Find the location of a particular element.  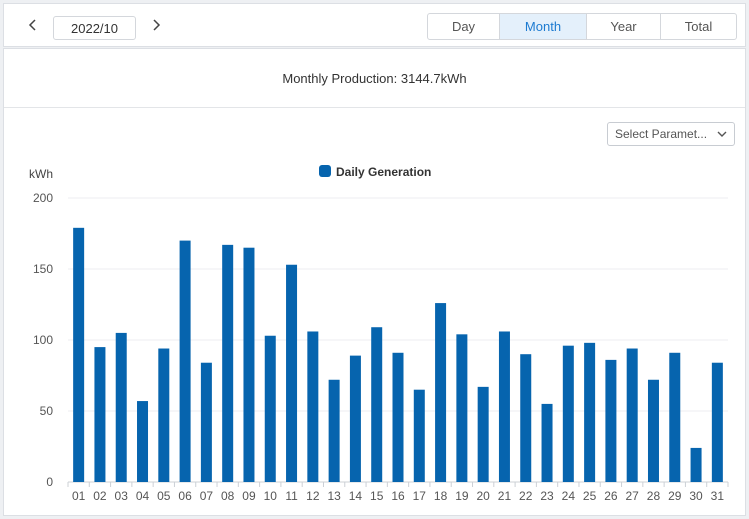

legend-swatch is located at coordinates (325, 171).